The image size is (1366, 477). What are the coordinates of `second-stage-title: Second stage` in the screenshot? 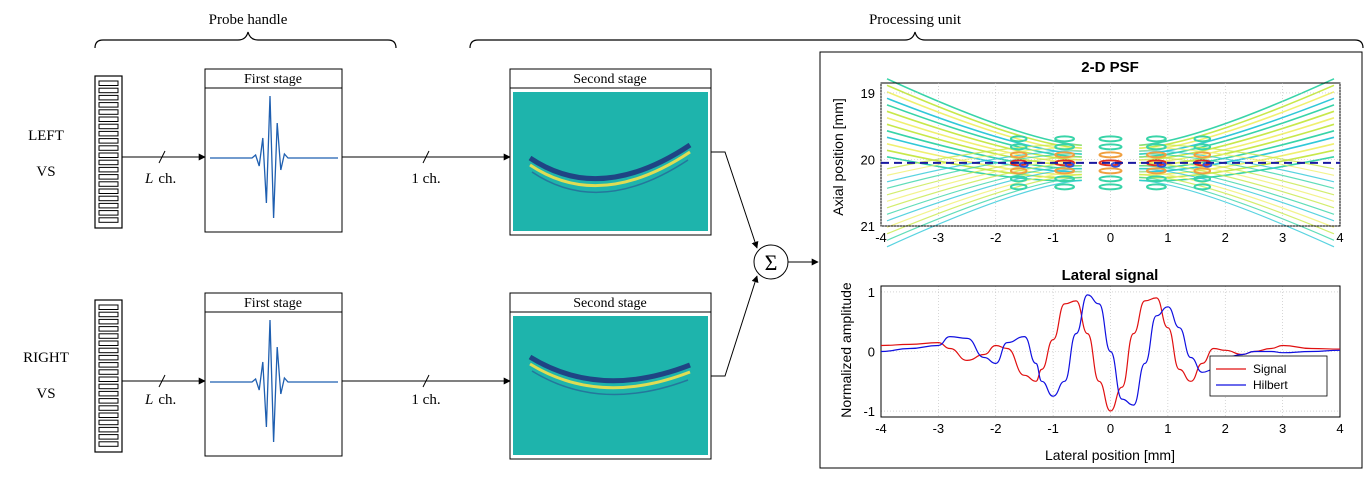 It's located at (609, 303).